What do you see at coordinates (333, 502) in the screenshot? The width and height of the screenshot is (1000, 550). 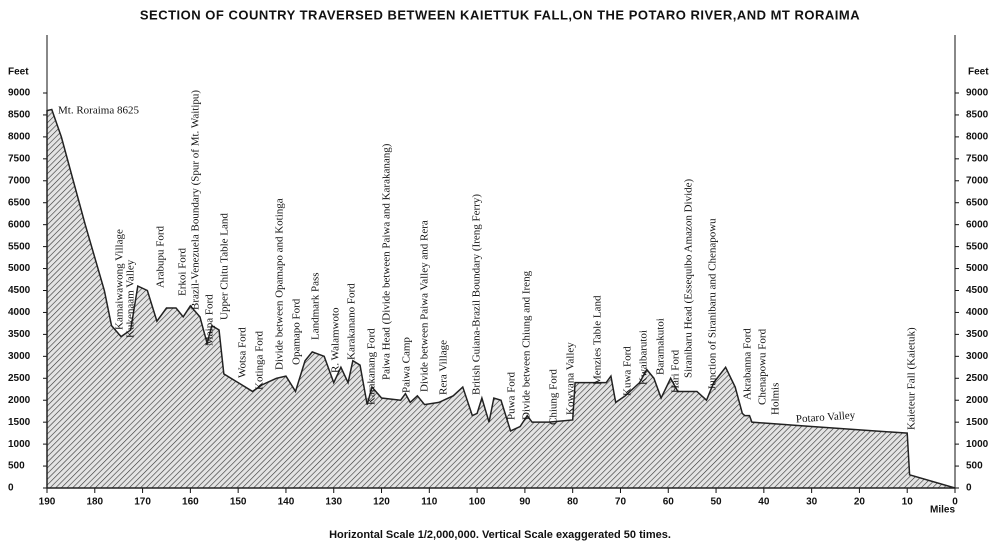 I see `x-tick-label: 130` at bounding box center [333, 502].